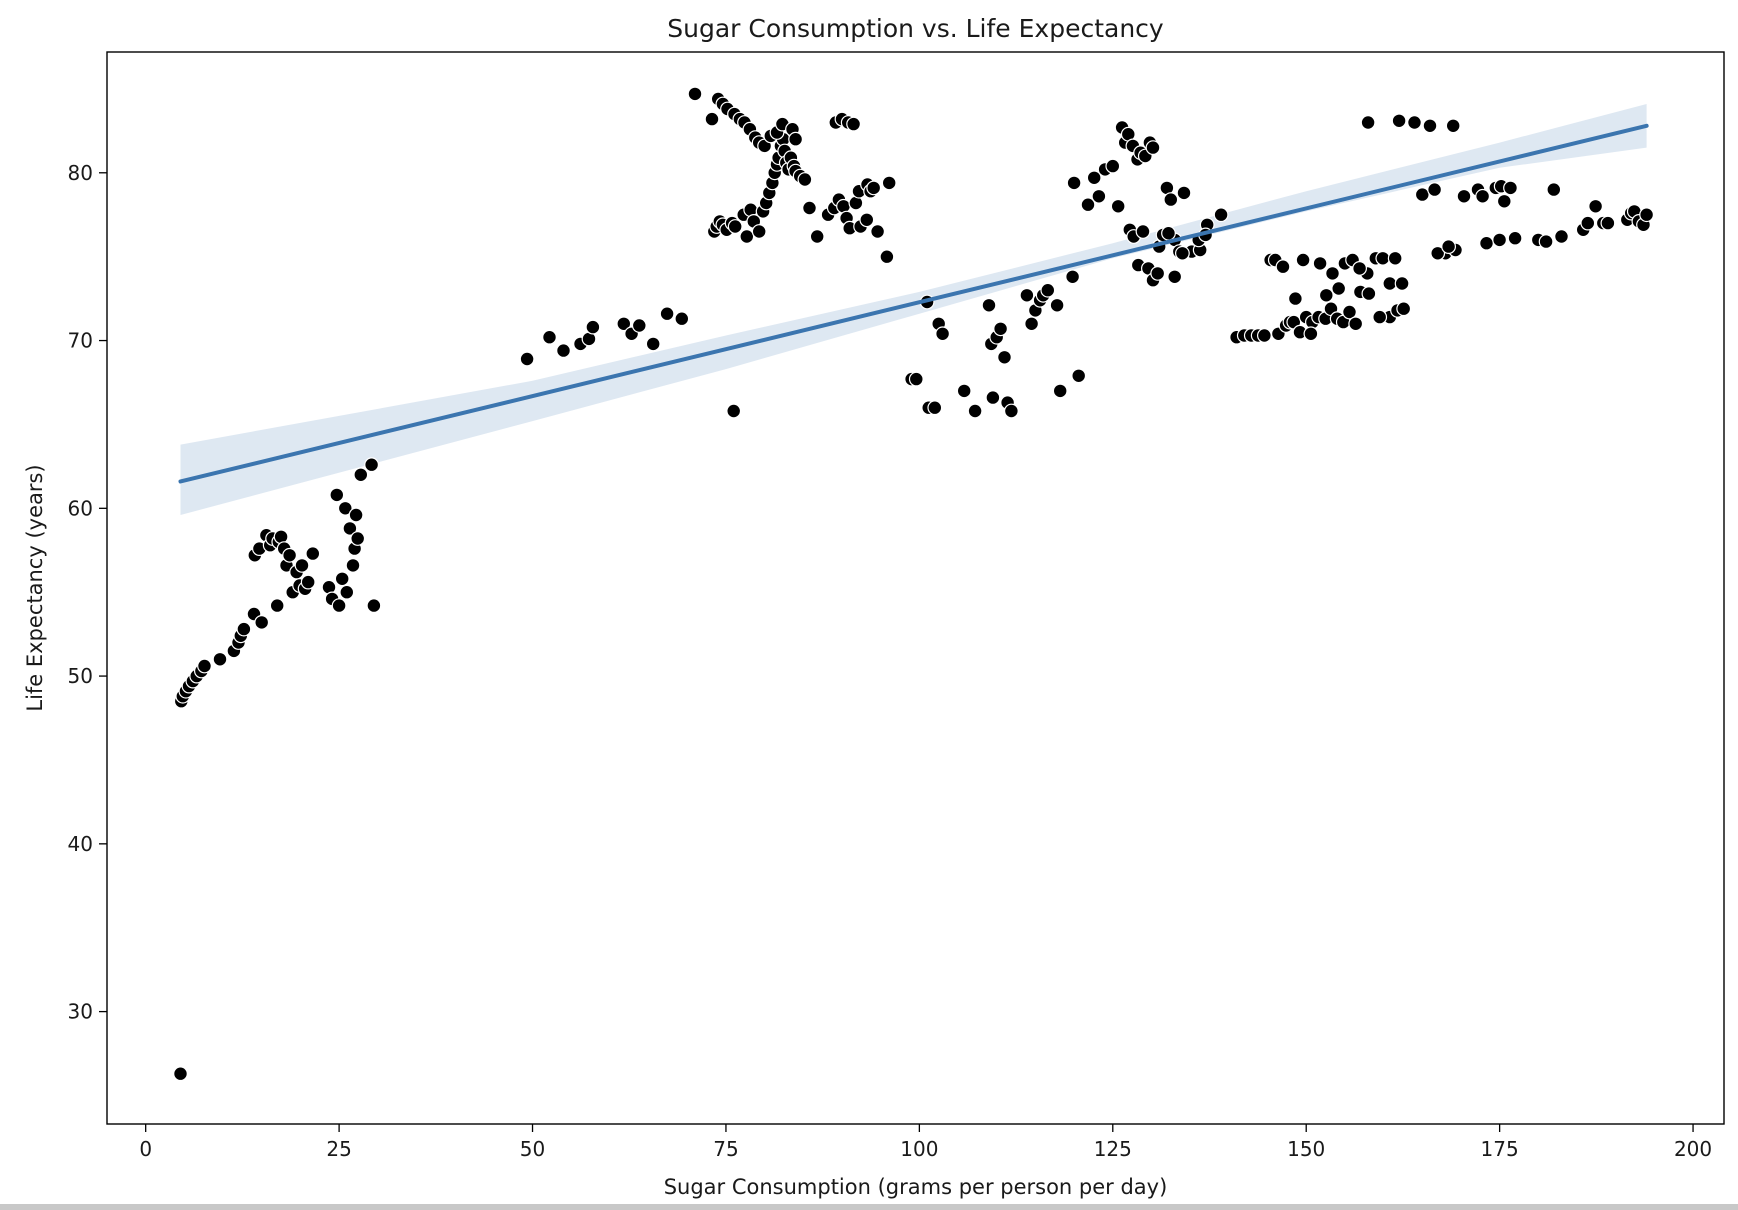  What do you see at coordinates (919, 1149) in the screenshot?
I see `x-tick-label: 100` at bounding box center [919, 1149].